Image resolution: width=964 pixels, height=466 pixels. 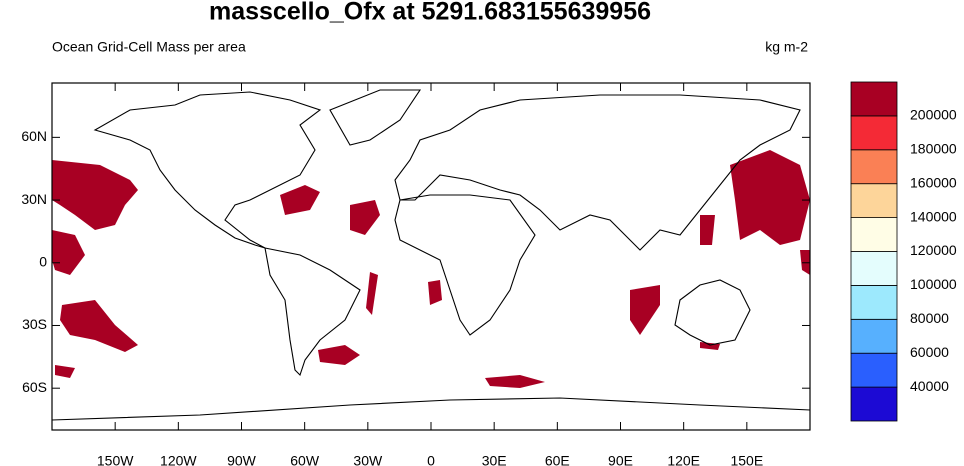 I want to click on x-tick-label: 90E, so click(x=620, y=459).